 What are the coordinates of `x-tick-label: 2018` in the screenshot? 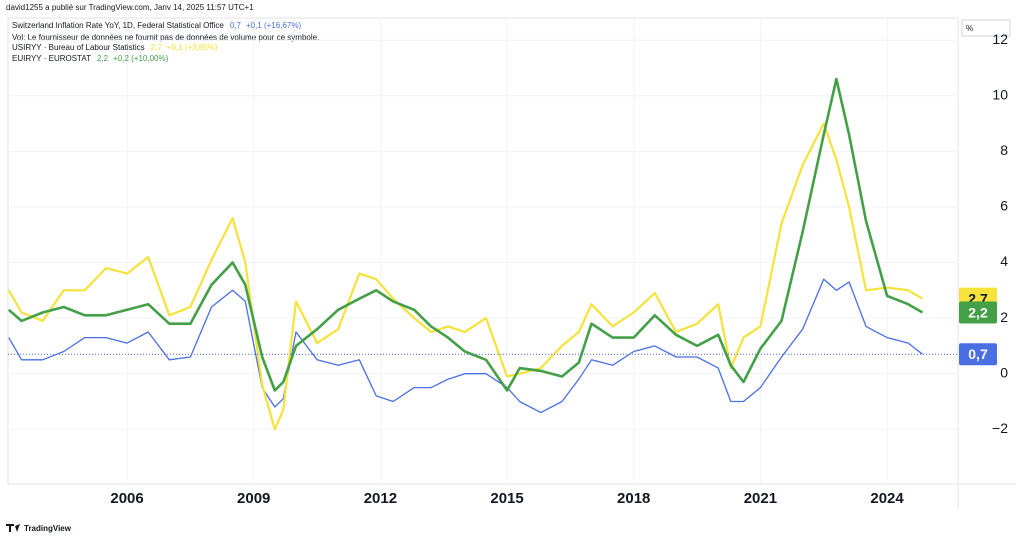 It's located at (633, 498).